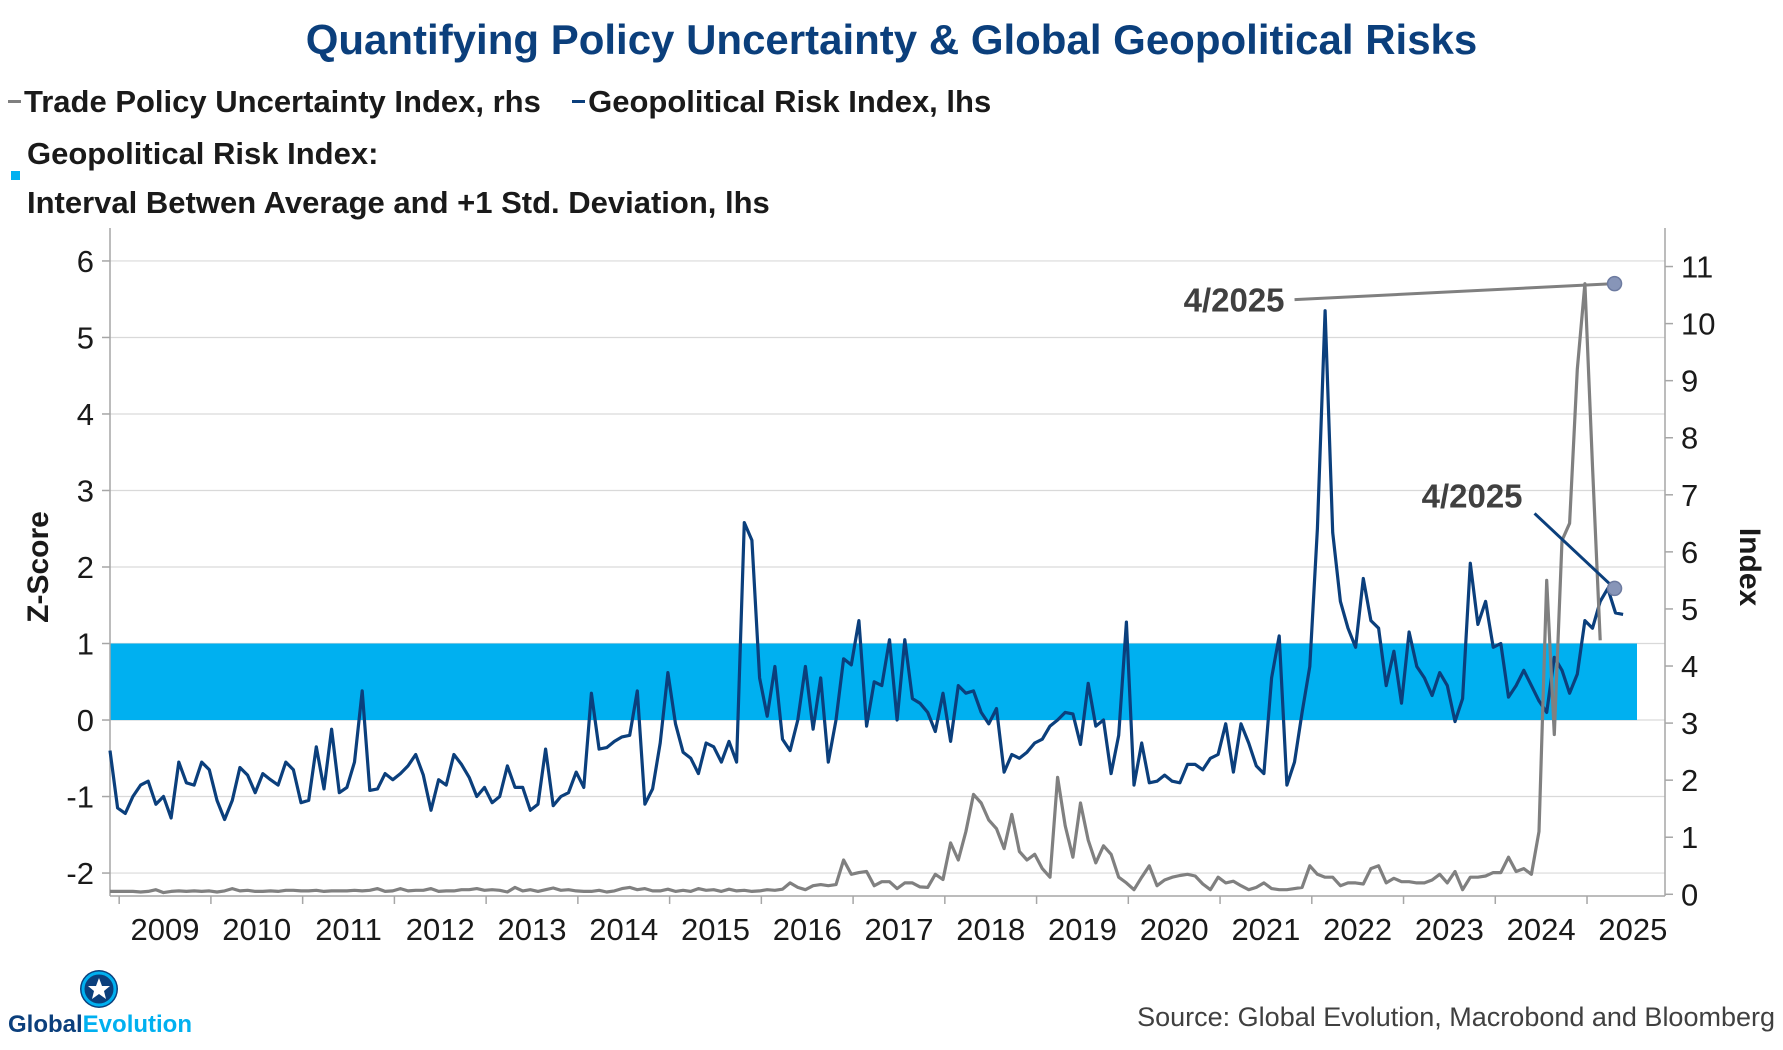 The height and width of the screenshot is (1050, 1783). What do you see at coordinates (14, 102) in the screenshot?
I see `legend-trade-swatch` at bounding box center [14, 102].